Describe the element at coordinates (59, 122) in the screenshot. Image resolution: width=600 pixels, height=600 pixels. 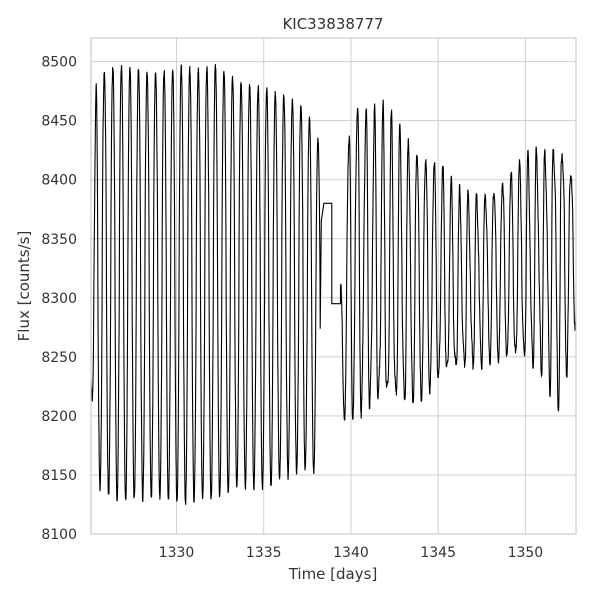
I see `y-tick-label: 8450` at that location.